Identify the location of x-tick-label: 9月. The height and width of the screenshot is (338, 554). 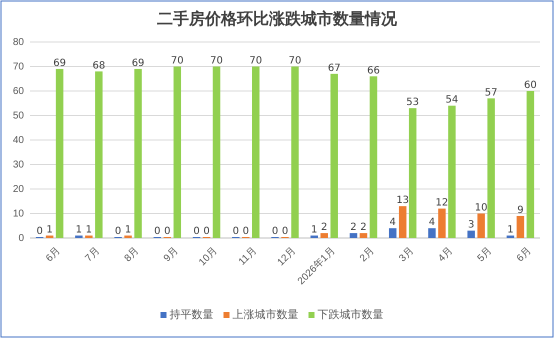
(171, 254).